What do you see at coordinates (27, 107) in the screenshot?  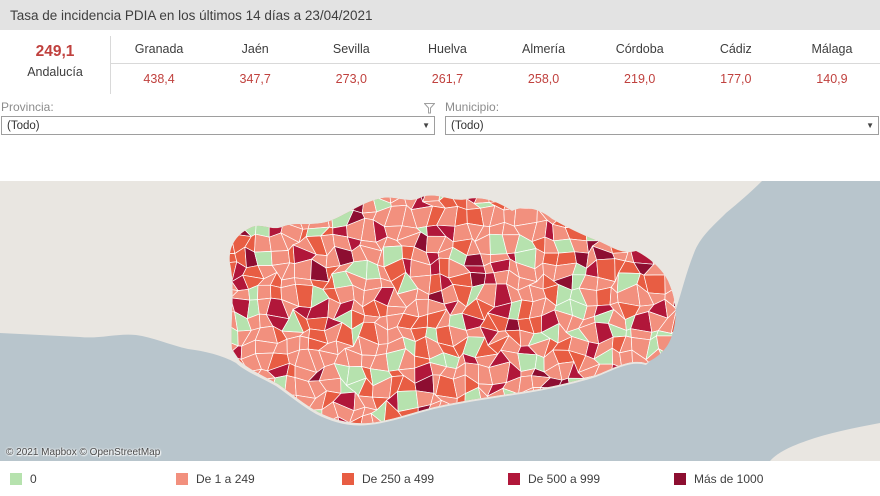 I see `provincia-filter-label: Provincia:` at bounding box center [27, 107].